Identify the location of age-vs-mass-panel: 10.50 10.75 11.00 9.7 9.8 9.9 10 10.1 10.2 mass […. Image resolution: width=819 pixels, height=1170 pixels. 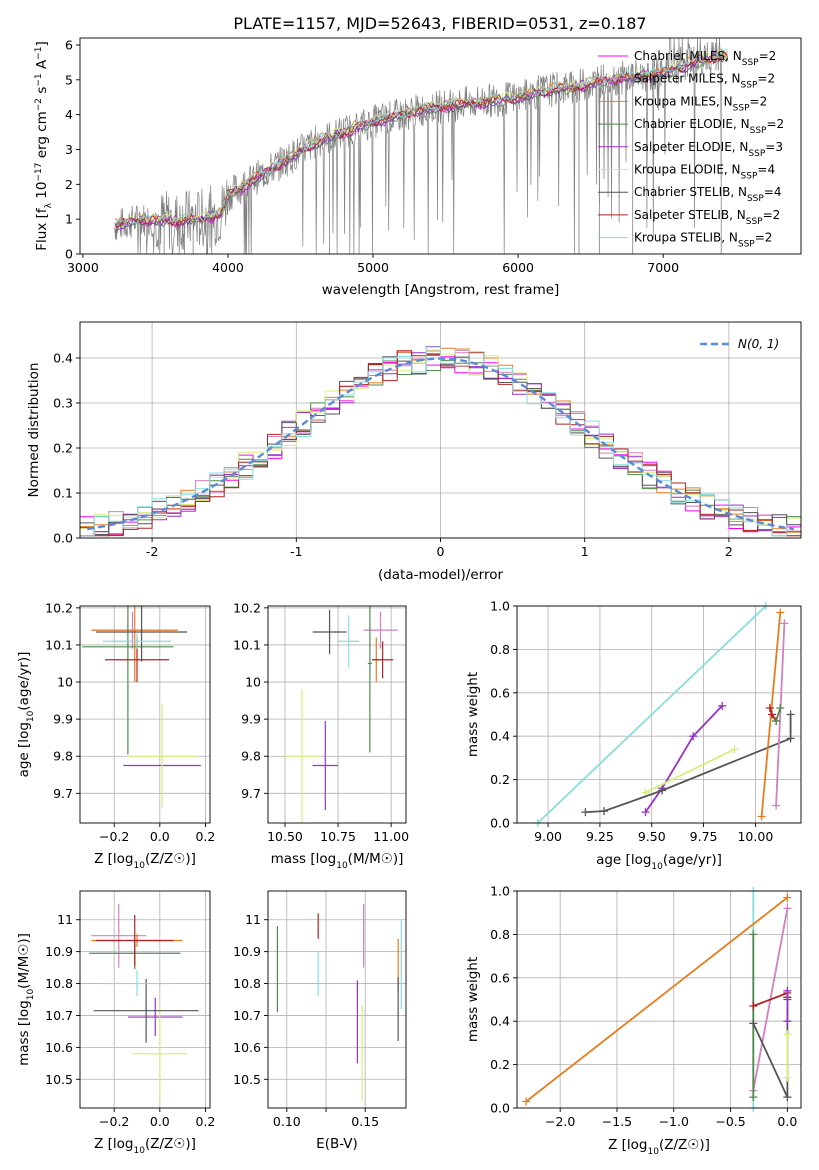
(321, 735).